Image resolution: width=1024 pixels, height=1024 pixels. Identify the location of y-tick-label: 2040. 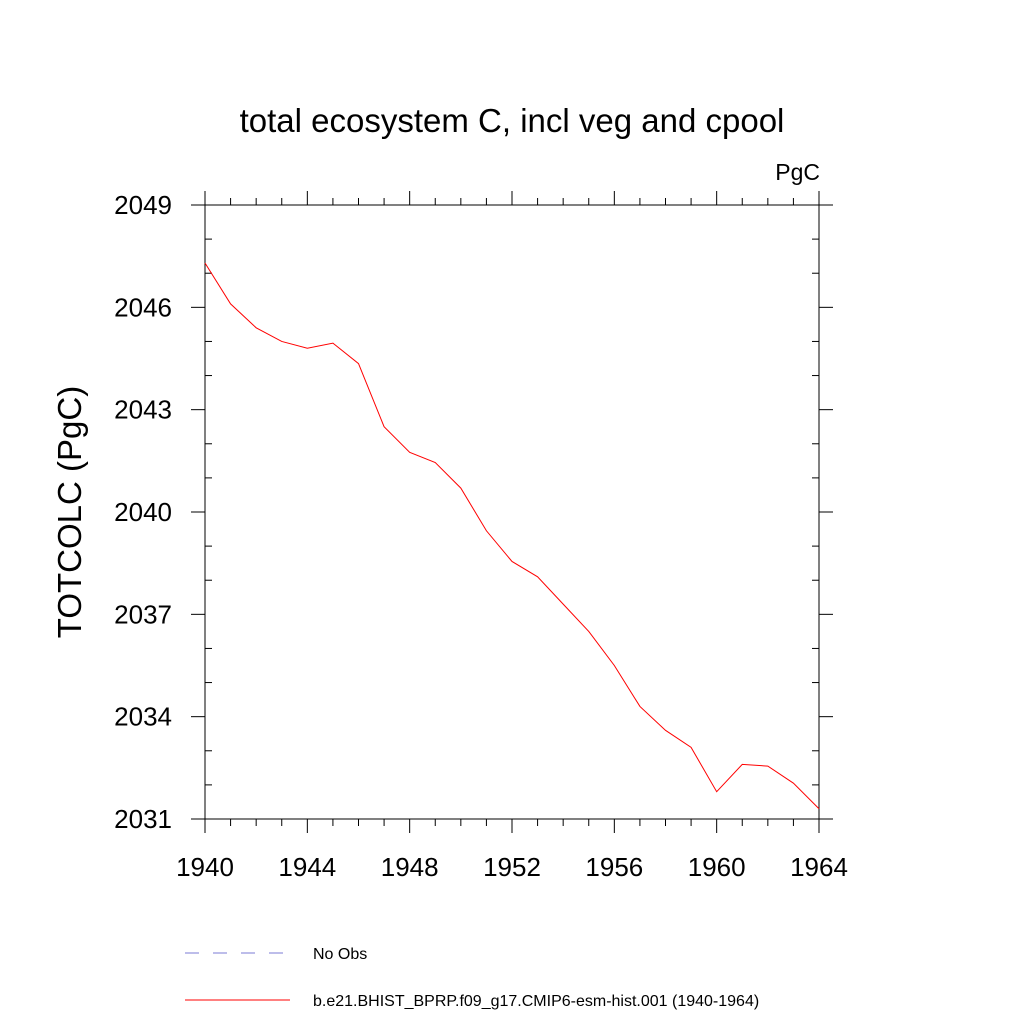
(143, 512).